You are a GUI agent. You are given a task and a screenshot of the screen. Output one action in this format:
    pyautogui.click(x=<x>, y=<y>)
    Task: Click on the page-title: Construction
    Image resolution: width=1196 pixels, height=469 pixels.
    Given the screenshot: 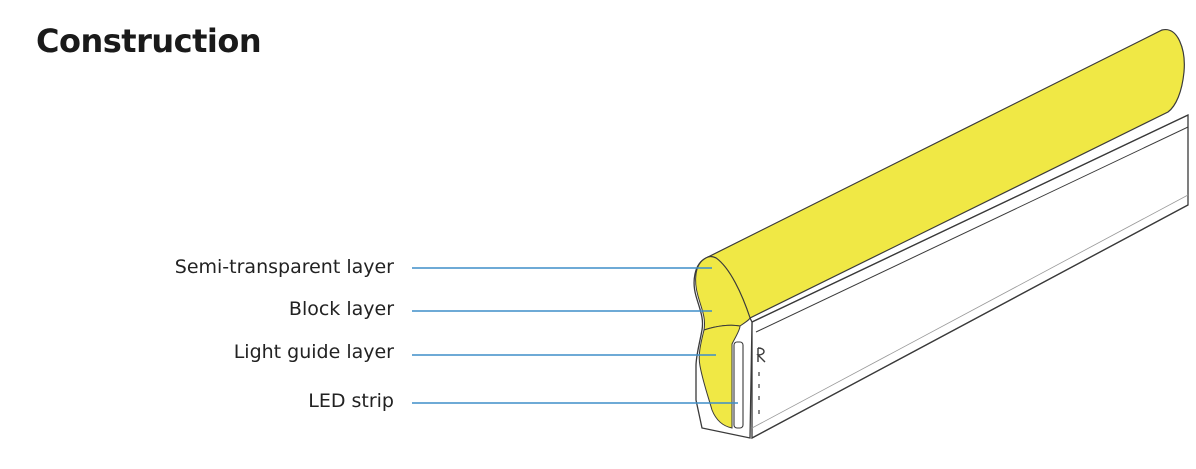 What is the action you would take?
    pyautogui.click(x=149, y=41)
    